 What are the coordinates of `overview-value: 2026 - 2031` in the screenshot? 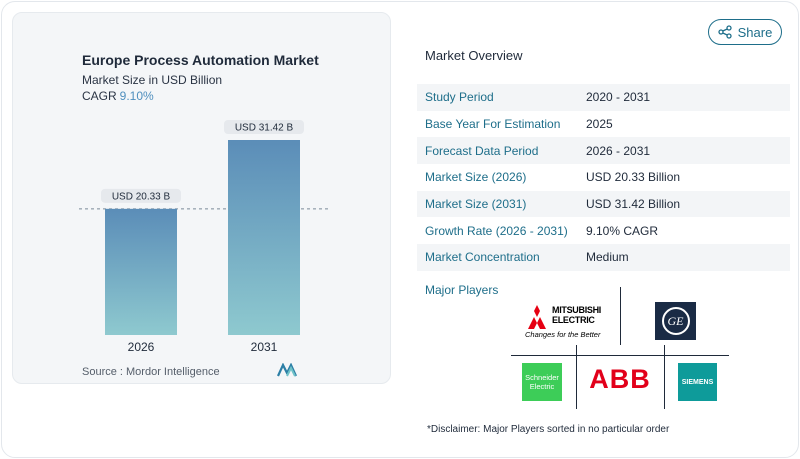 It's located at (618, 150).